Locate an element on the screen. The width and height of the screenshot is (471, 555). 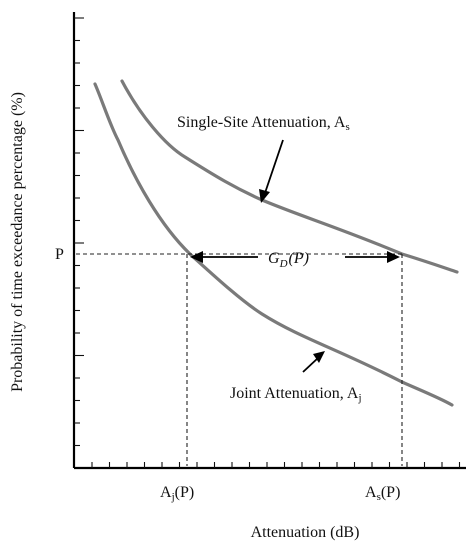
aj-tick-main: A is located at coordinates (166, 492).